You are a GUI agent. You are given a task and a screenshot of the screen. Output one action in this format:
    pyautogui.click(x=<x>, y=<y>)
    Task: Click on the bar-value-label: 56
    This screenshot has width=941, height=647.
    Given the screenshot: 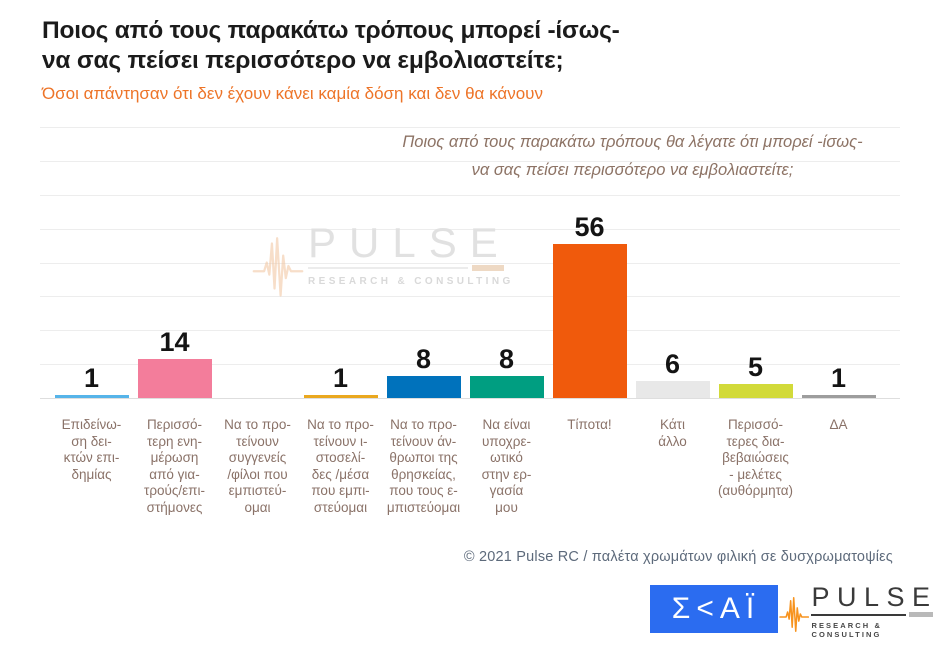 What is the action you would take?
    pyautogui.click(x=589, y=227)
    